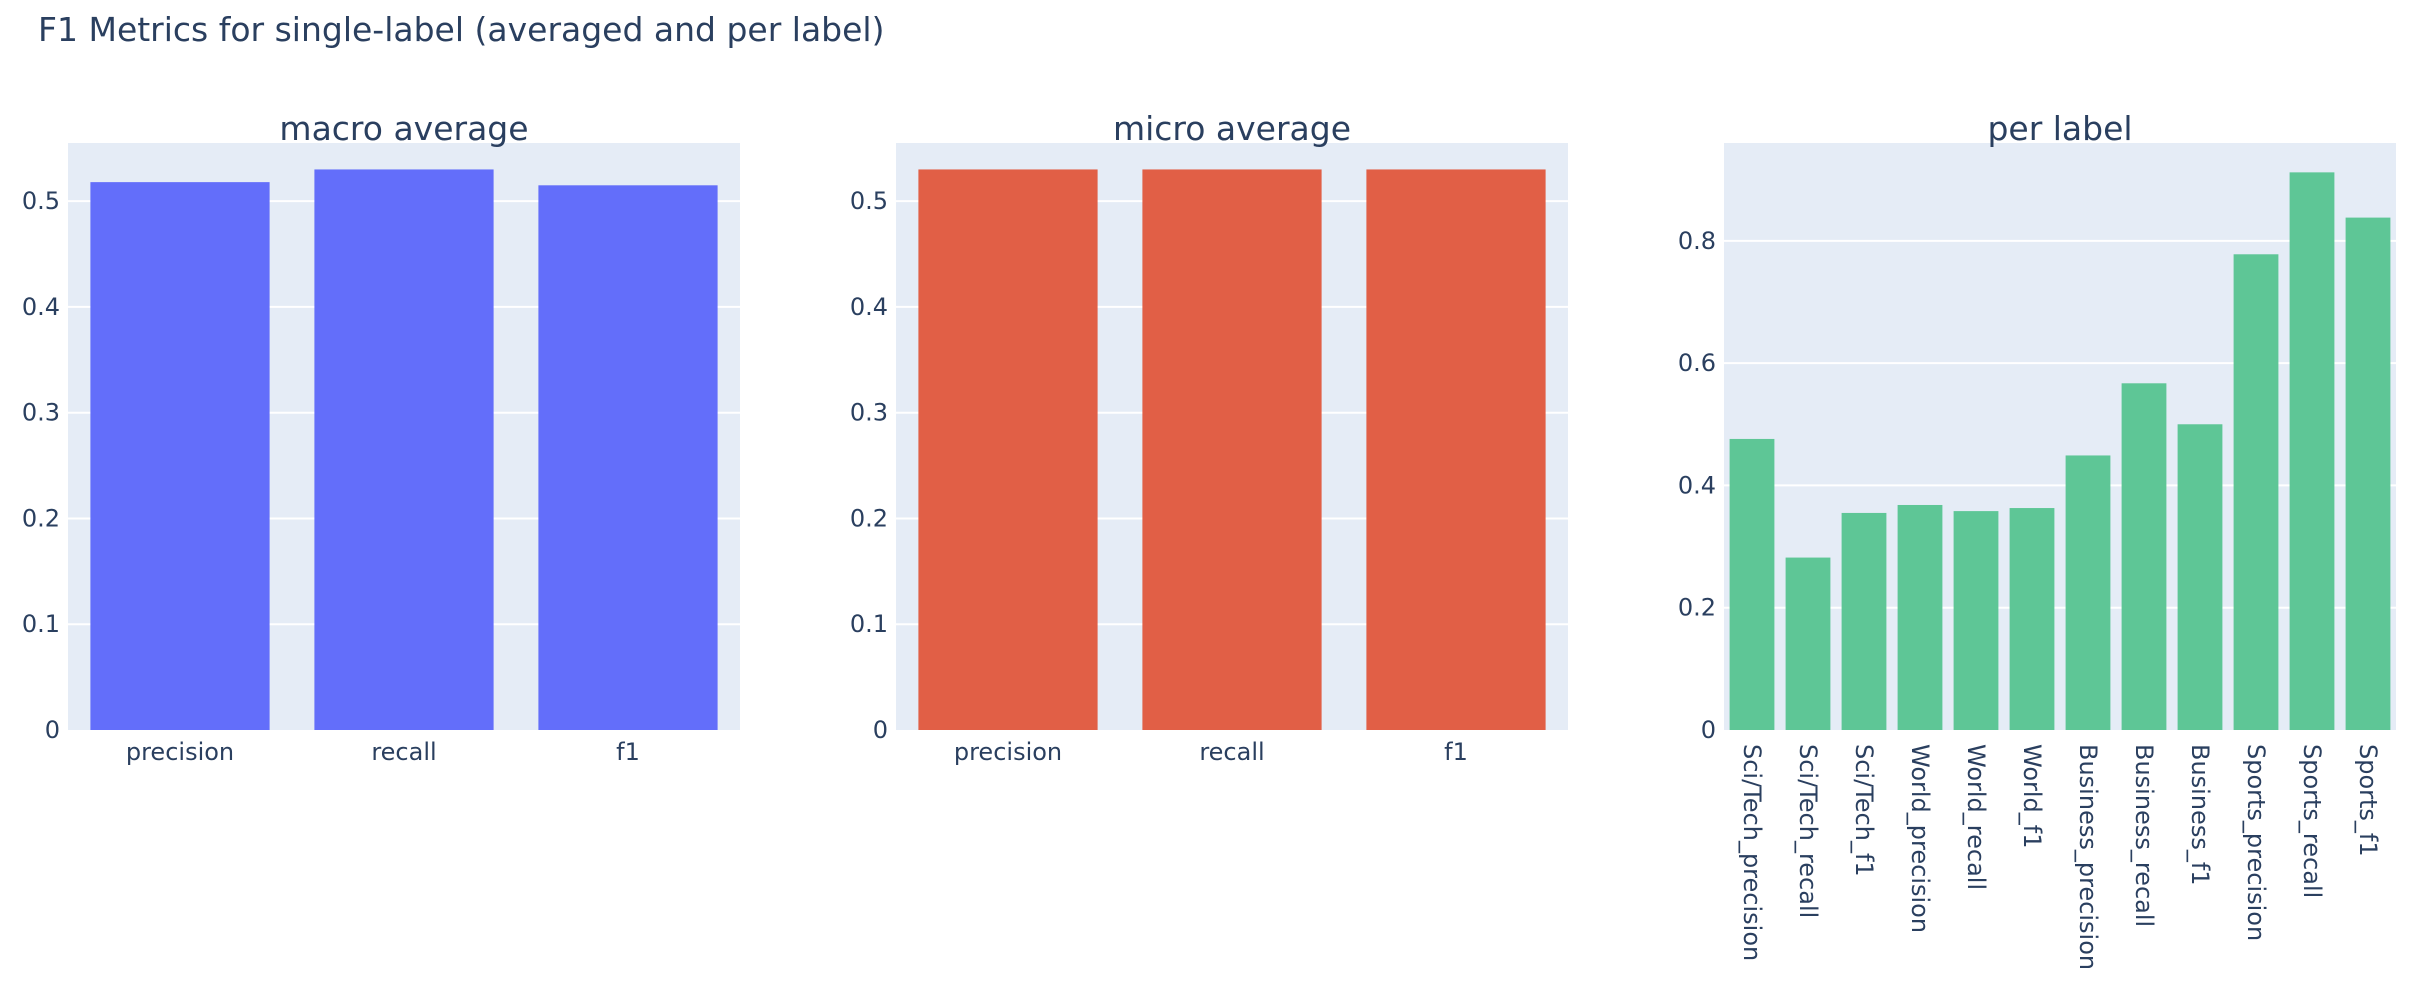  Describe the element at coordinates (1808, 643) in the screenshot. I see `bar-sci-tech-recall` at that location.